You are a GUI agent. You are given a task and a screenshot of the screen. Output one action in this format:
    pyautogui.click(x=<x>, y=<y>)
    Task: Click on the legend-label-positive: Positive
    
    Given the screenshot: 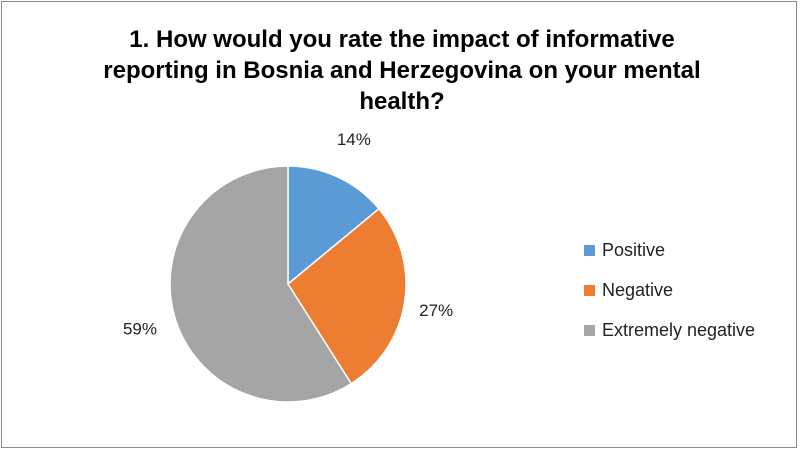 What is the action you would take?
    pyautogui.click(x=634, y=249)
    